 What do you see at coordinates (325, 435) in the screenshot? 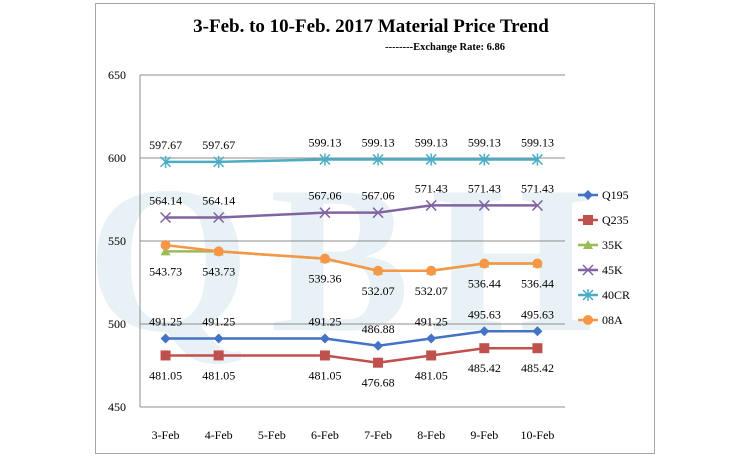
I see `x-tick-label: 6-Feb` at bounding box center [325, 435].